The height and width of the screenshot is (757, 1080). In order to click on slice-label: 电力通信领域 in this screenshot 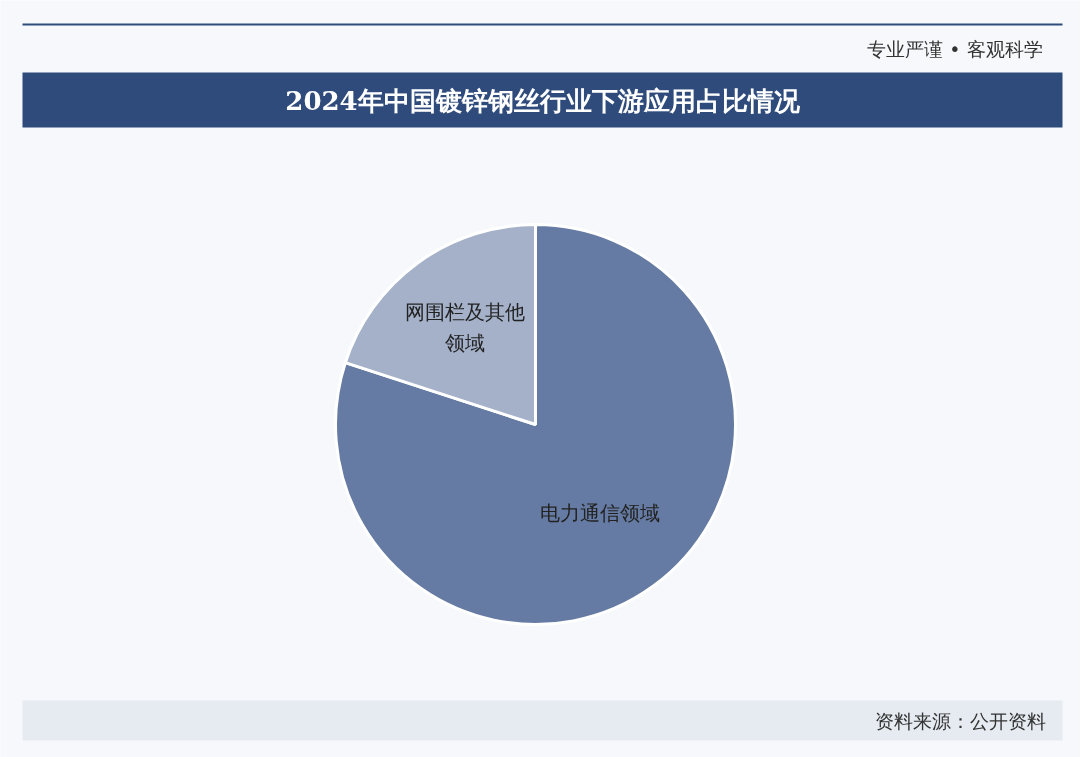, I will do `click(600, 513)`.